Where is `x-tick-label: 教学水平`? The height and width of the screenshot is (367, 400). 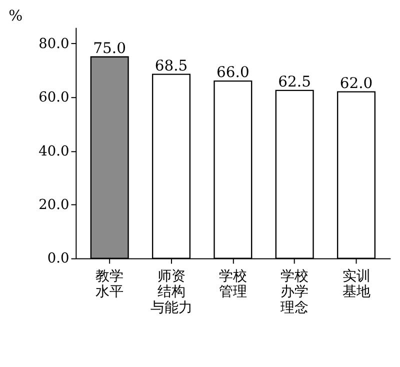
x-tick-label: 教学水平 is located at coordinates (110, 284).